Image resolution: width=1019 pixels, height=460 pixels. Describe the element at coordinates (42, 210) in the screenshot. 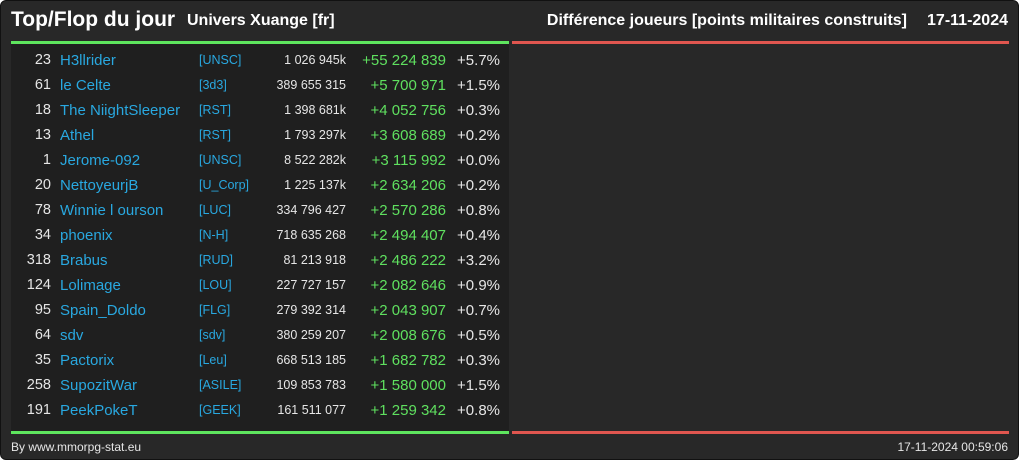

I see `player-rank: 78` at that location.